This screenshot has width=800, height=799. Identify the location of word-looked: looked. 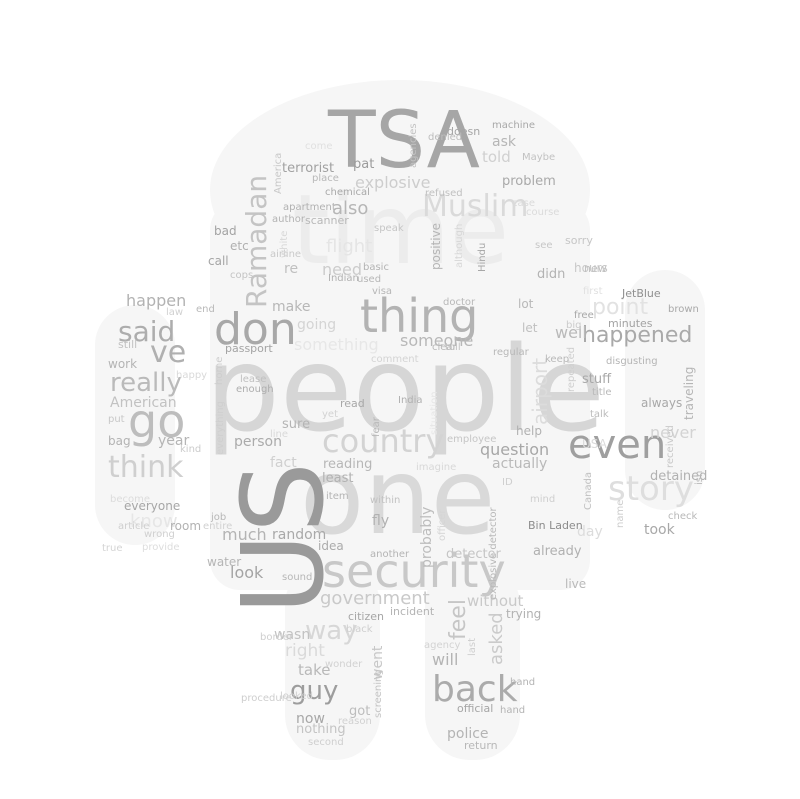
(296, 696).